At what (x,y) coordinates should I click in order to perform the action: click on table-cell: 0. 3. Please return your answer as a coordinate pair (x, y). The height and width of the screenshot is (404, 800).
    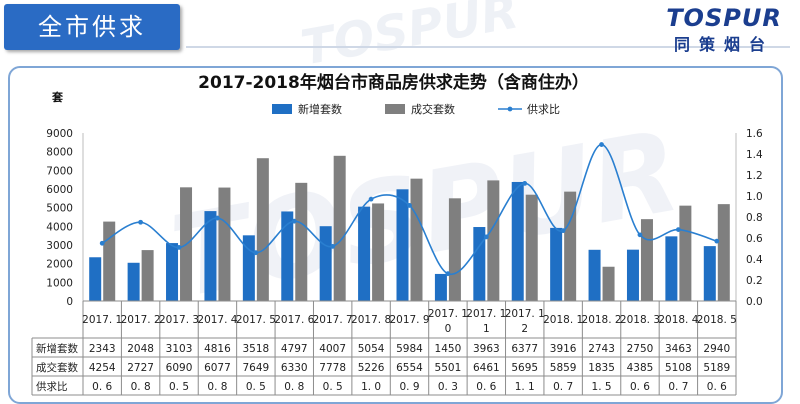
    Looking at the image, I should click on (448, 387).